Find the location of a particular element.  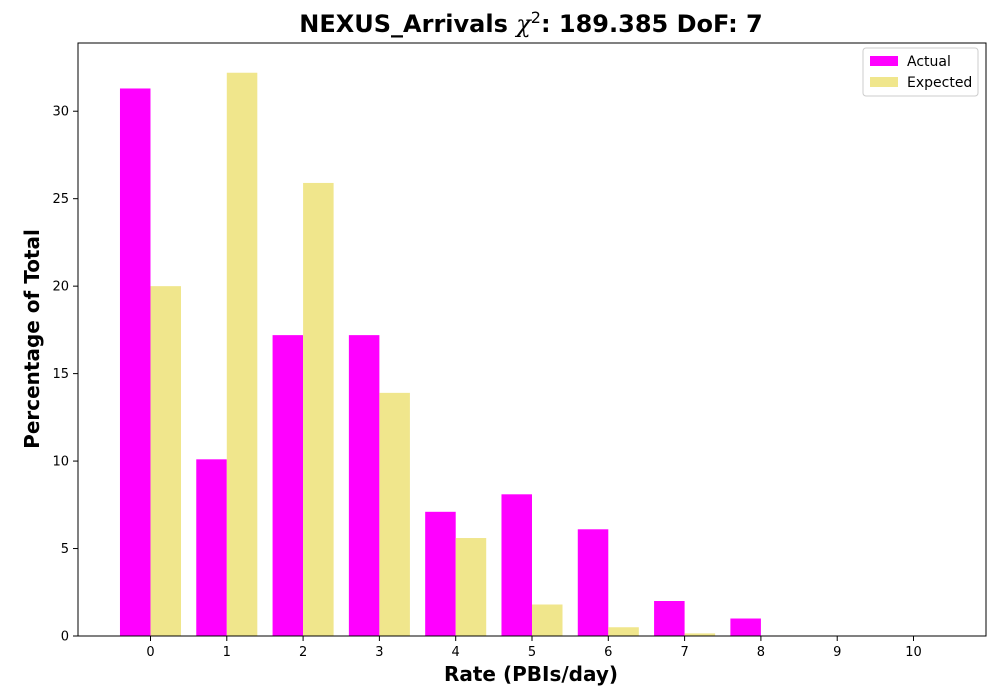

x-tick-label-8: 8 is located at coordinates (761, 652).